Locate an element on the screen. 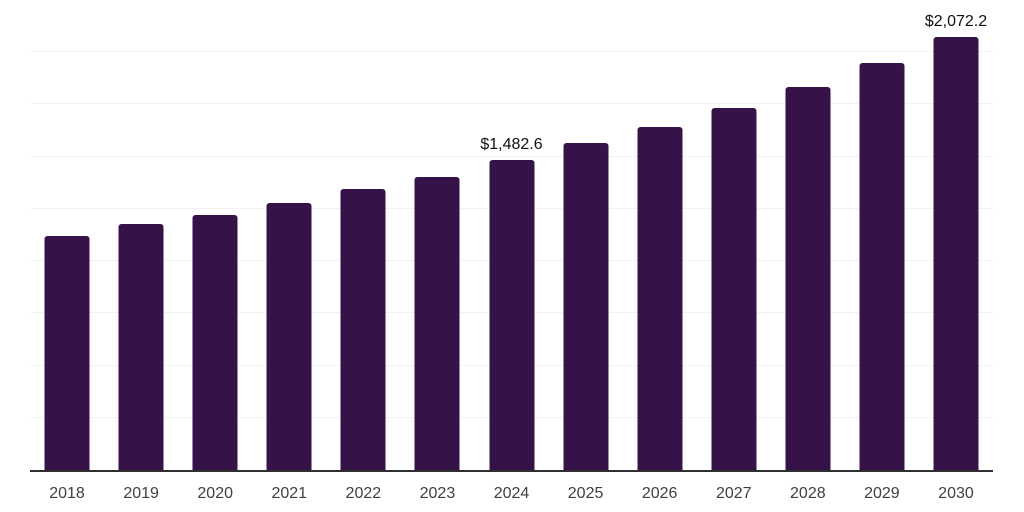  bar-band-2030: $2,072.2 is located at coordinates (956, 235).